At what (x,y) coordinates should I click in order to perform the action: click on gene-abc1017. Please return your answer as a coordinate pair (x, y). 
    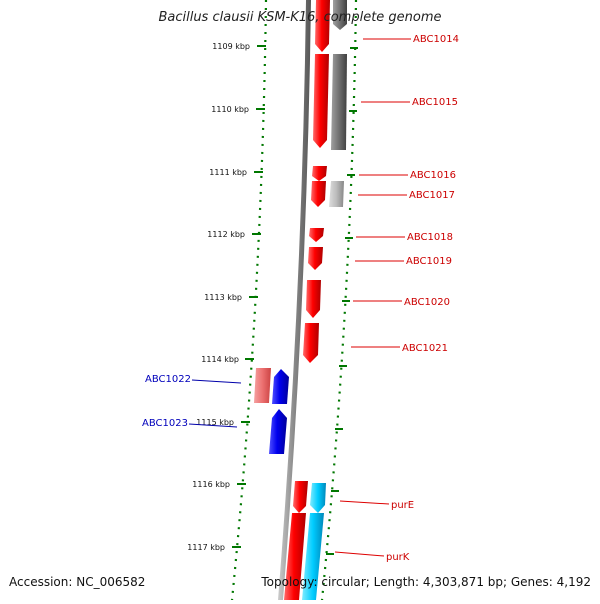
    Looking at the image, I should click on (336, 194).